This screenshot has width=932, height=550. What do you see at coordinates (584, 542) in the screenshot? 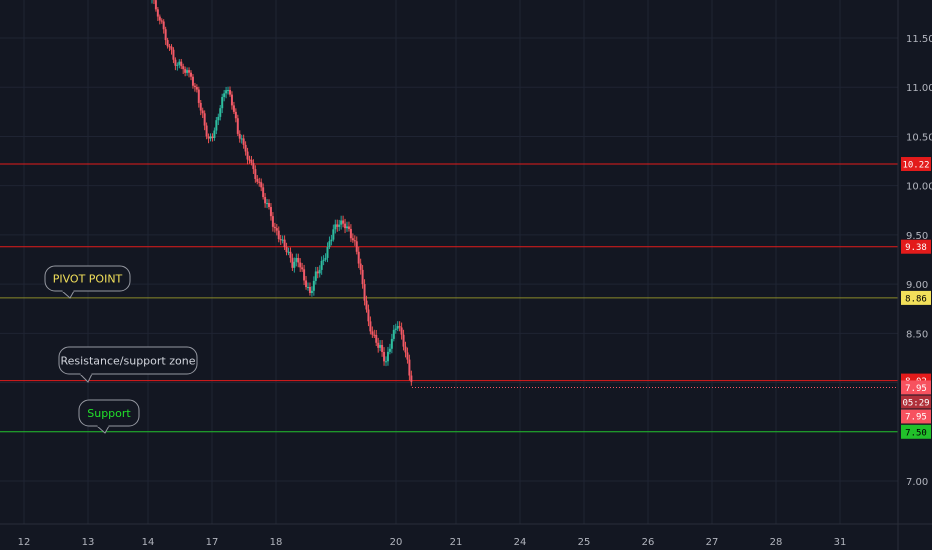
I see `x-tick-label: 25` at bounding box center [584, 542].